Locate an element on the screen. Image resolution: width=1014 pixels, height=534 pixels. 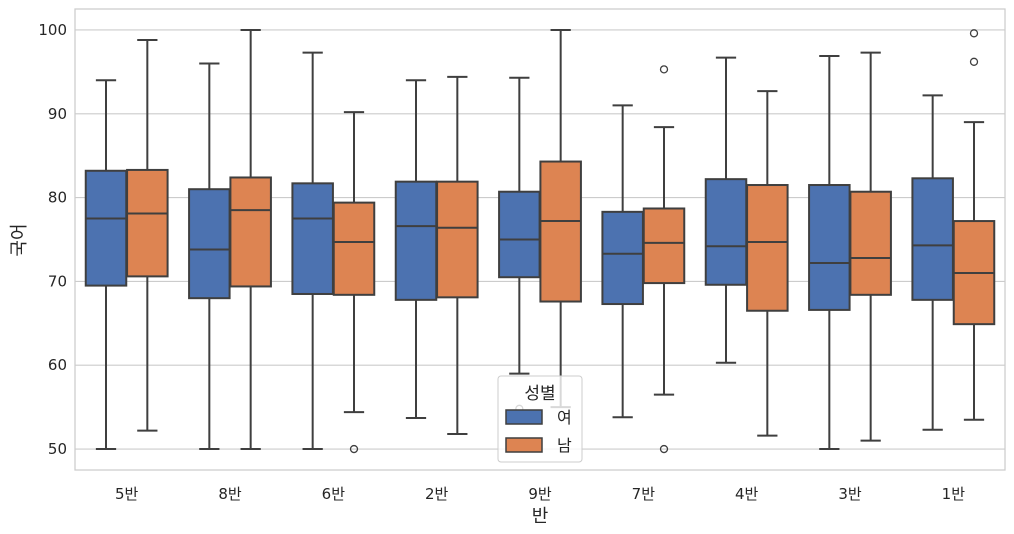
box-여-3반 is located at coordinates (829, 252).